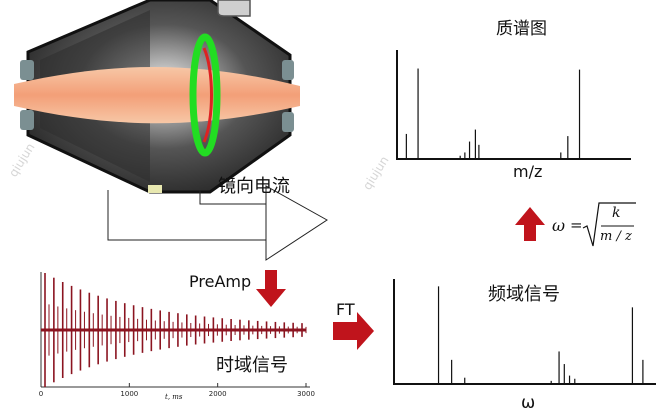 This screenshot has height=420, width=671. What do you see at coordinates (177, 335) in the screenshot?
I see `time-domain-chart: 0 1000 2000 3000` at bounding box center [177, 335].